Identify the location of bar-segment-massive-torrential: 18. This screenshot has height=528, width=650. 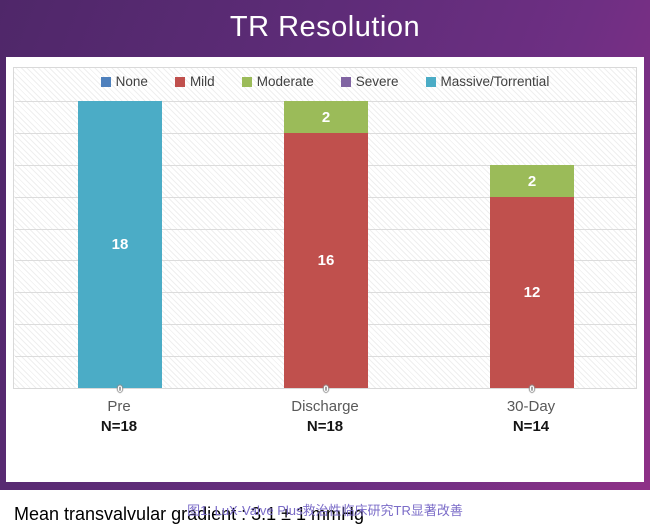
(120, 244).